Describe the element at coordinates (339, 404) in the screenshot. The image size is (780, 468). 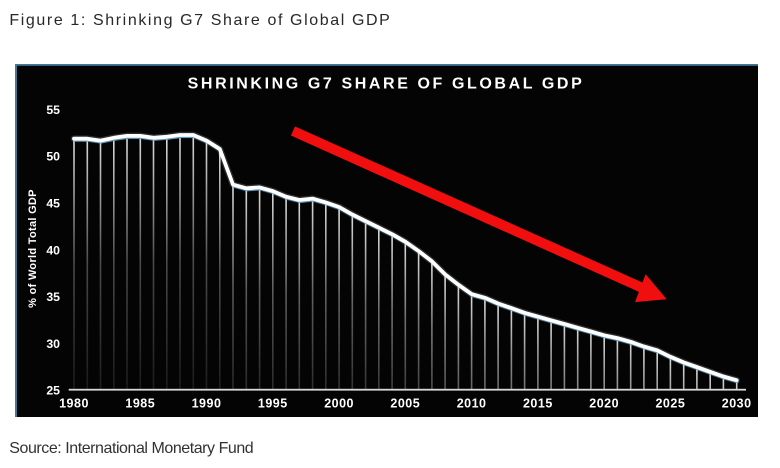
I see `svg-text: 2000` at that location.